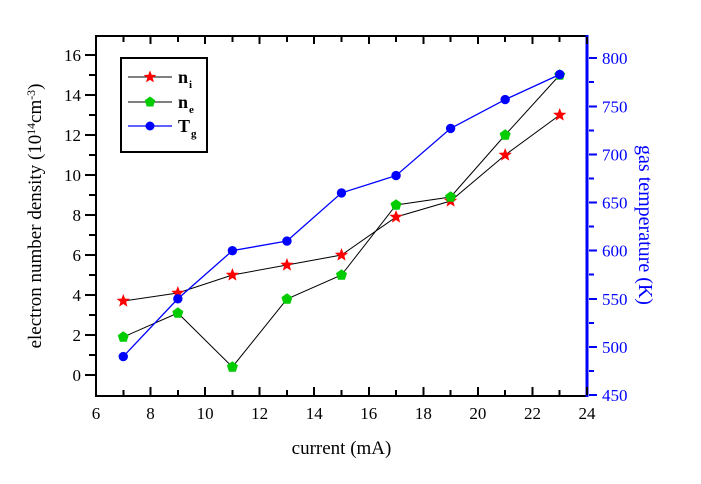  I want to click on x-tick-label: 18, so click(423, 413).